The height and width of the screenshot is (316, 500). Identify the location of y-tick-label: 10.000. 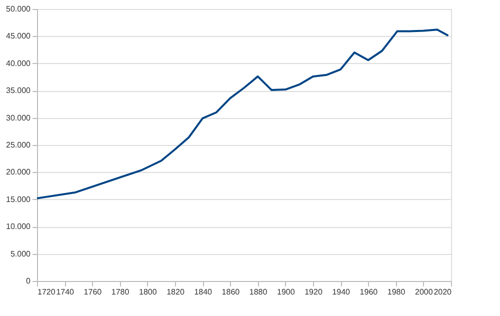
(19, 227).